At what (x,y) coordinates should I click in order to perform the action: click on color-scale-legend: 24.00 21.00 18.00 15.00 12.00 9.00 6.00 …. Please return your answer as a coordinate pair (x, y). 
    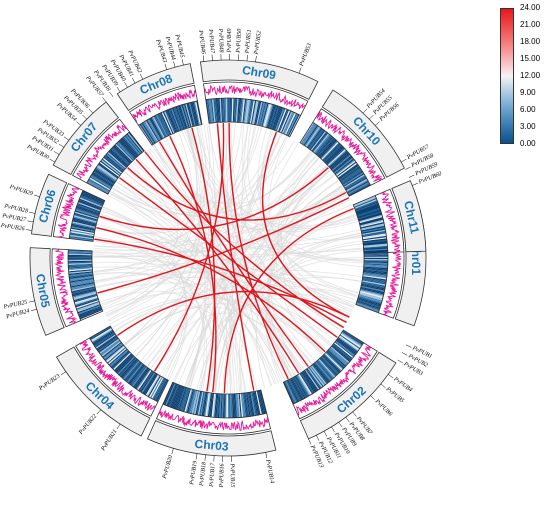
    Looking at the image, I should click on (523, 76).